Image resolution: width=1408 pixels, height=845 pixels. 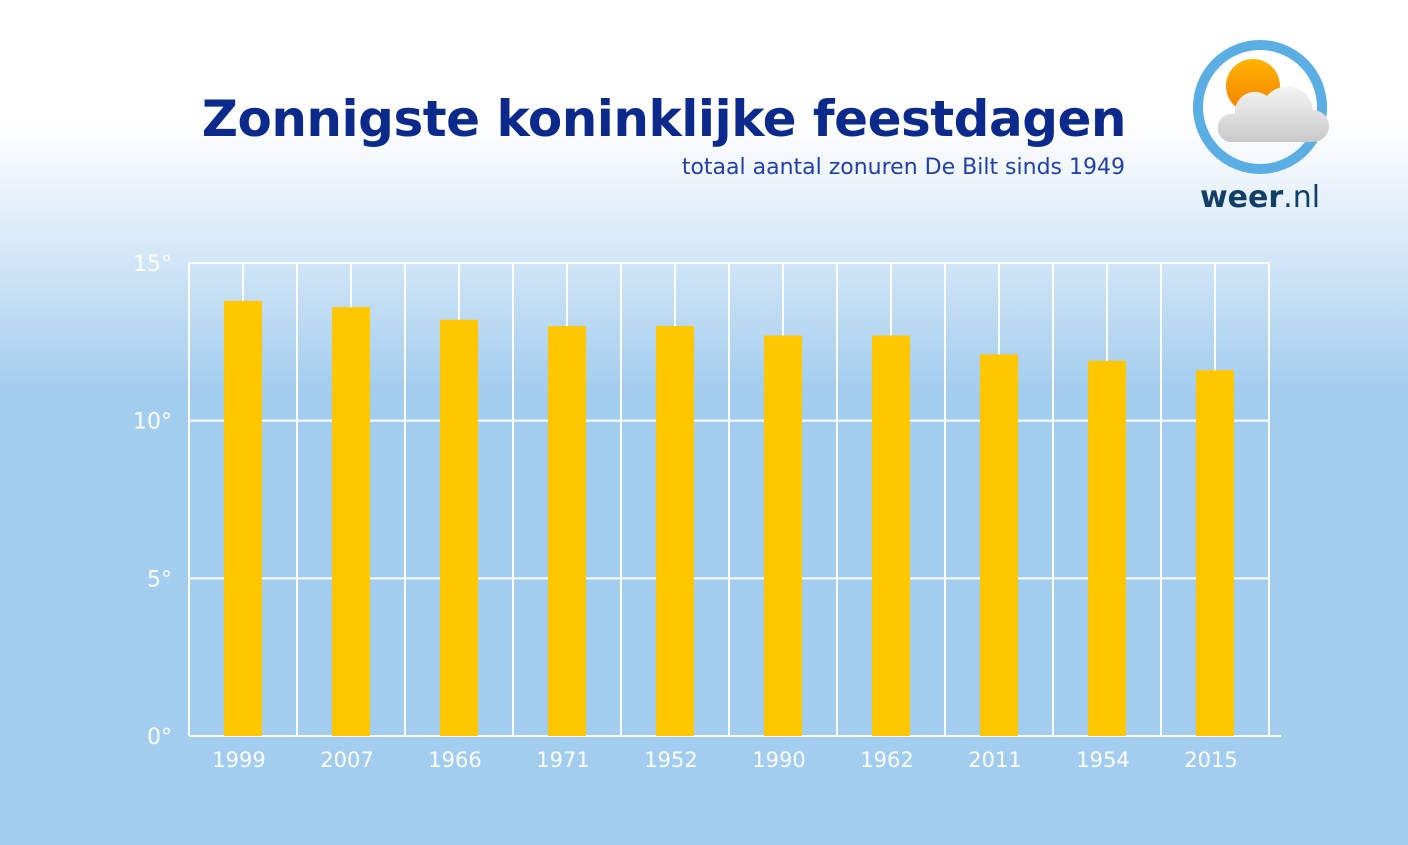 What do you see at coordinates (994, 760) in the screenshot?
I see `x-tick-label: 2011` at bounding box center [994, 760].